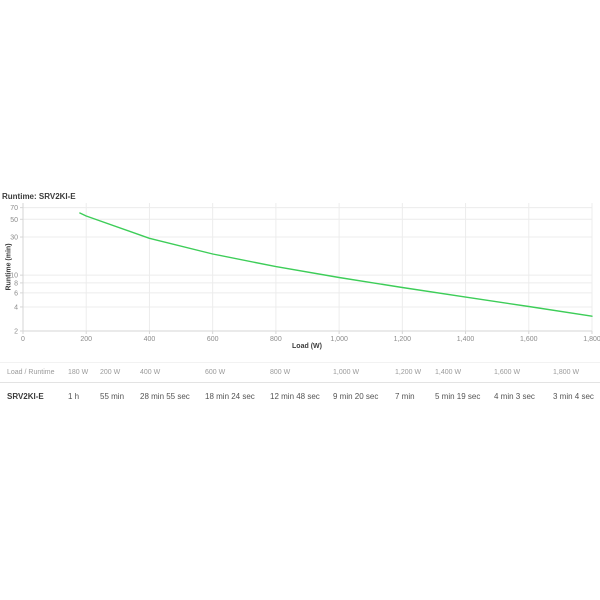 Image resolution: width=600 pixels, height=600 pixels. What do you see at coordinates (16, 283) in the screenshot?
I see `y-tick-label: 8` at bounding box center [16, 283].